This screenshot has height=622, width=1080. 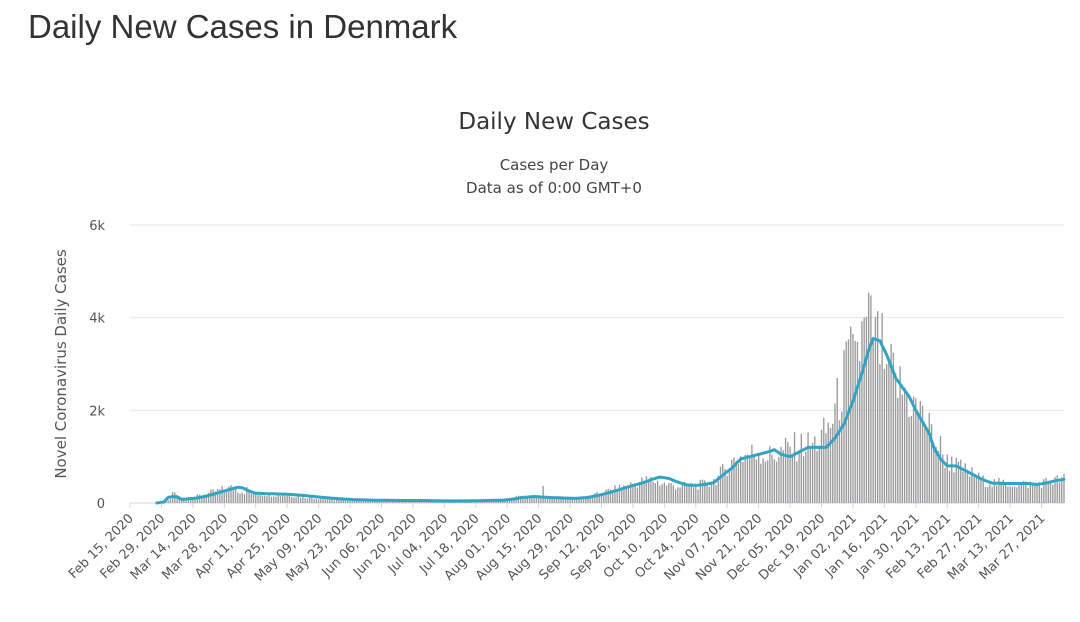 What do you see at coordinates (97, 319) in the screenshot?
I see `y-tick-label: 4k` at bounding box center [97, 319].